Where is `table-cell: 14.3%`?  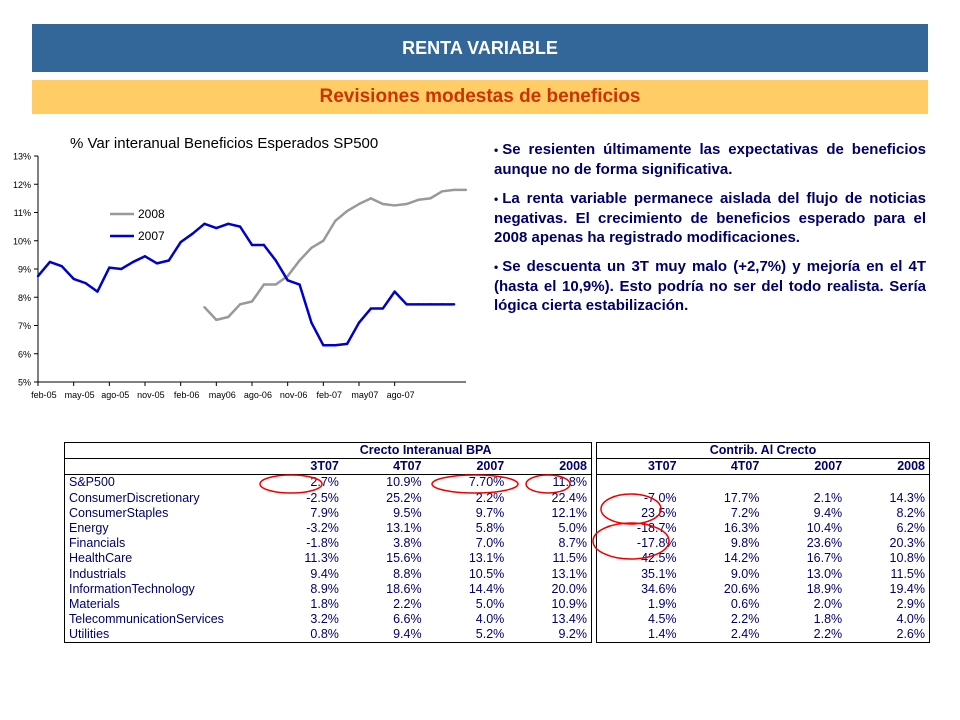 table-cell: 14.3% is located at coordinates (888, 498).